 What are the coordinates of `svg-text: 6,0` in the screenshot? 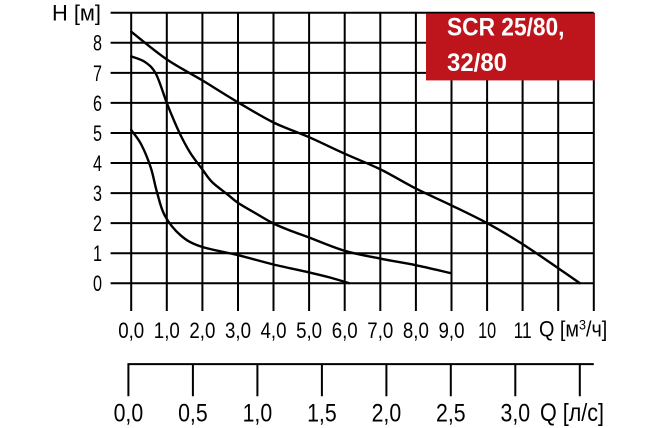 It's located at (345, 330).